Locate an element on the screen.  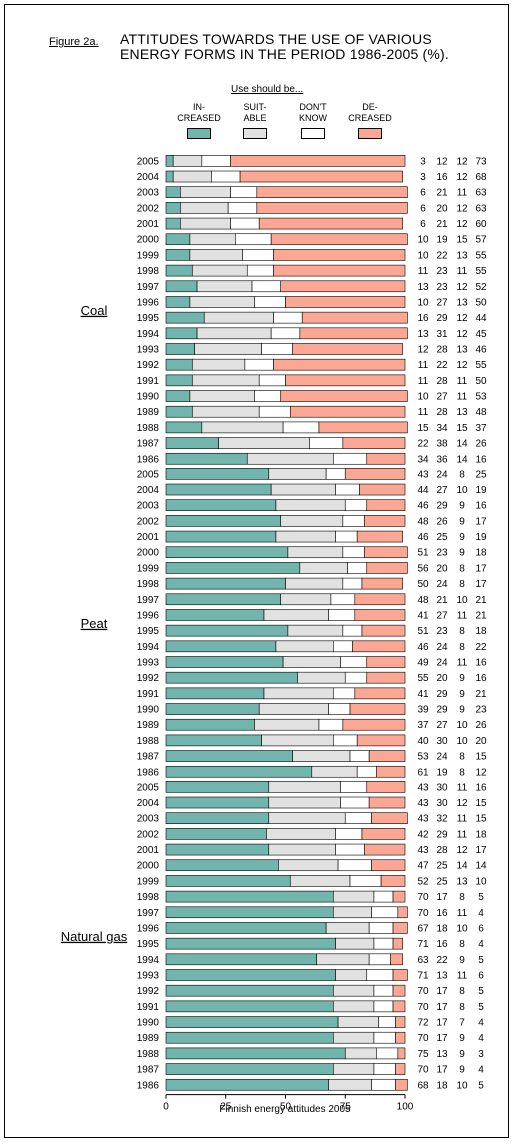
data-label-increased: 46 is located at coordinates (423, 506).